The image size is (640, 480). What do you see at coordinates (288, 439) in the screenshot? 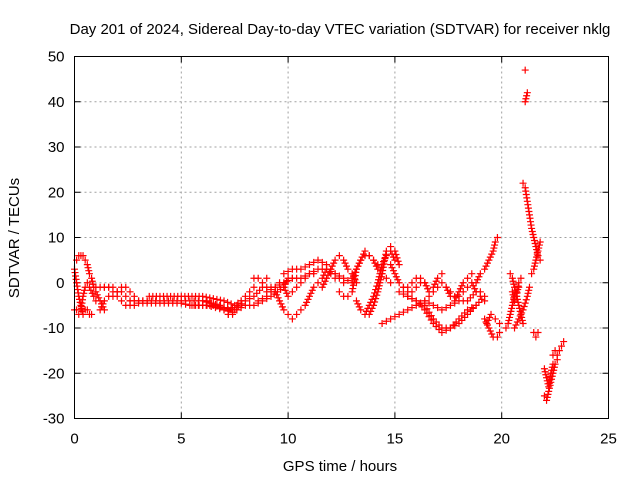
I see `x-tick-label: 10` at bounding box center [288, 439].